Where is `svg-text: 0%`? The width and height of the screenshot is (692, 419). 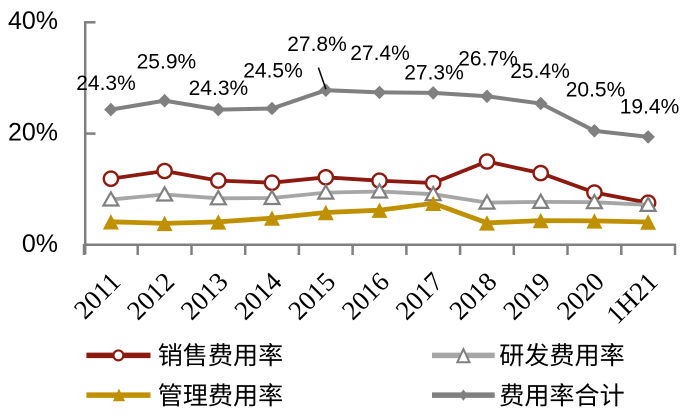
svg-text: 0% is located at coordinates (40, 244).